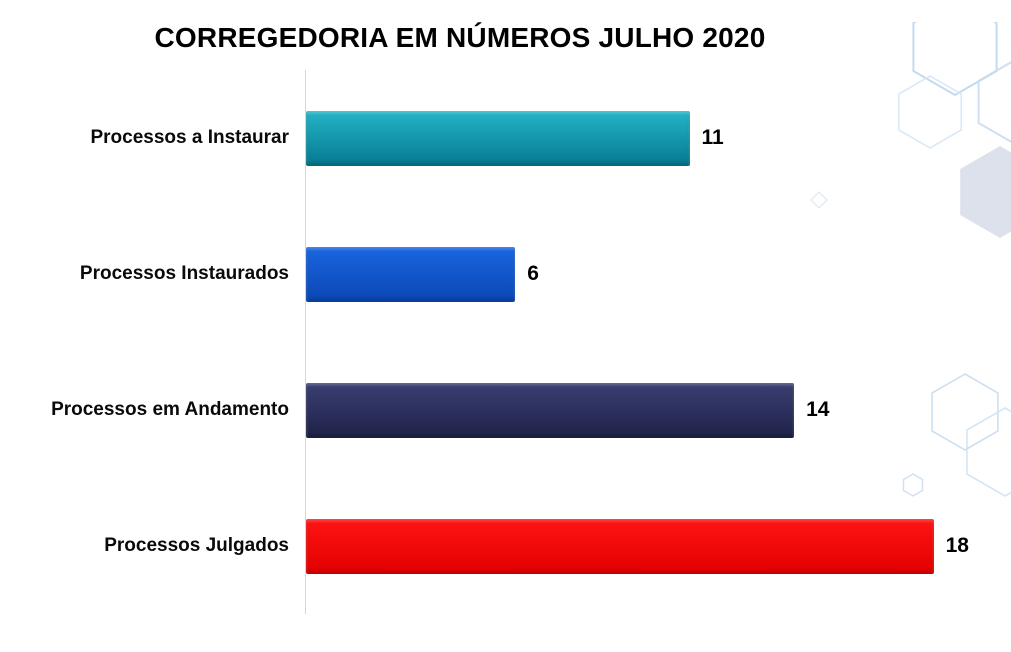 Image resolution: width=1011 pixels, height=652 pixels. I want to click on value-label: 6, so click(533, 273).